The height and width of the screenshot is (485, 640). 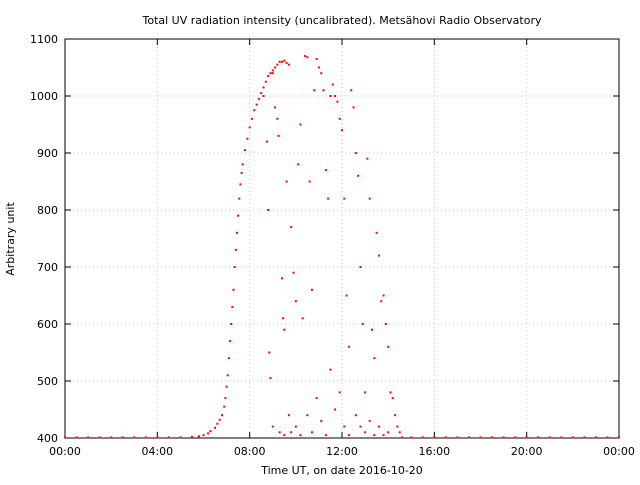 I want to click on y-tick-label: 800, so click(x=47, y=210).